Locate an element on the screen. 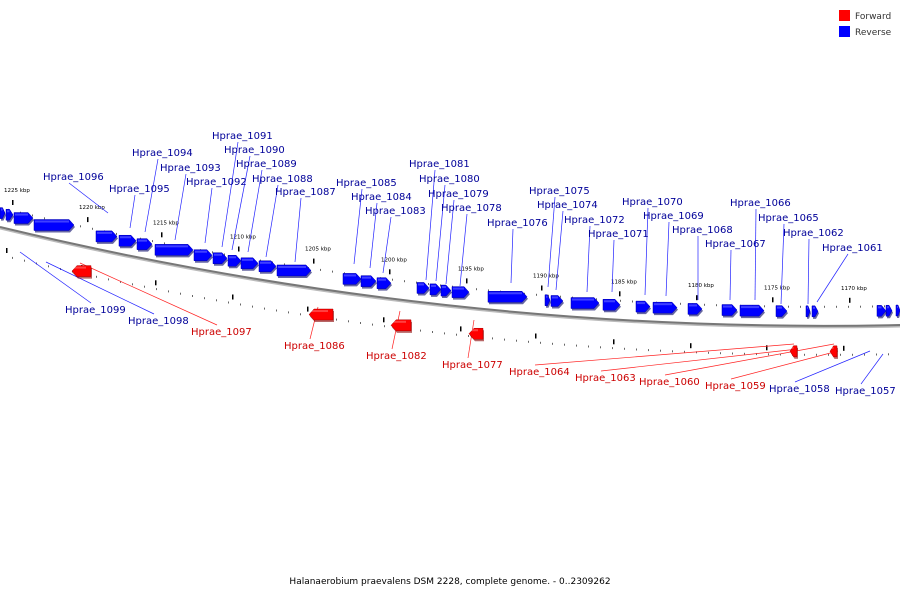  scale-tick-label: 1175 kbp is located at coordinates (777, 288).